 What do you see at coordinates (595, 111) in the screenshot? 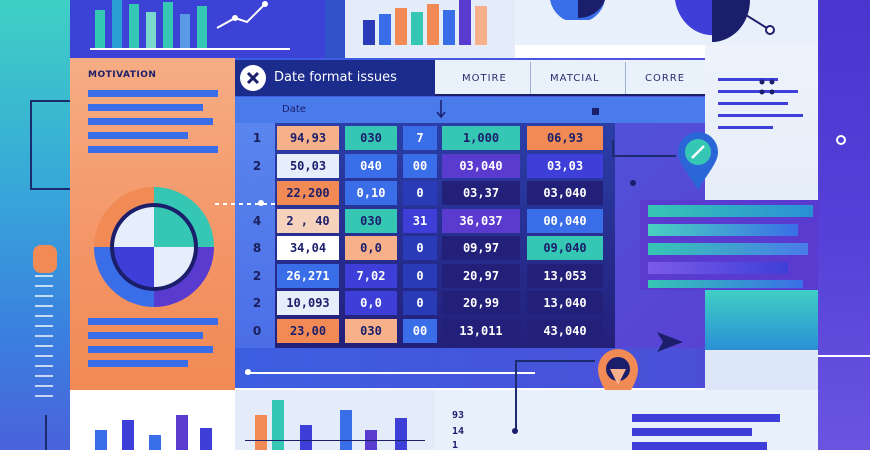
I see `subheader-square-icon` at bounding box center [595, 111].